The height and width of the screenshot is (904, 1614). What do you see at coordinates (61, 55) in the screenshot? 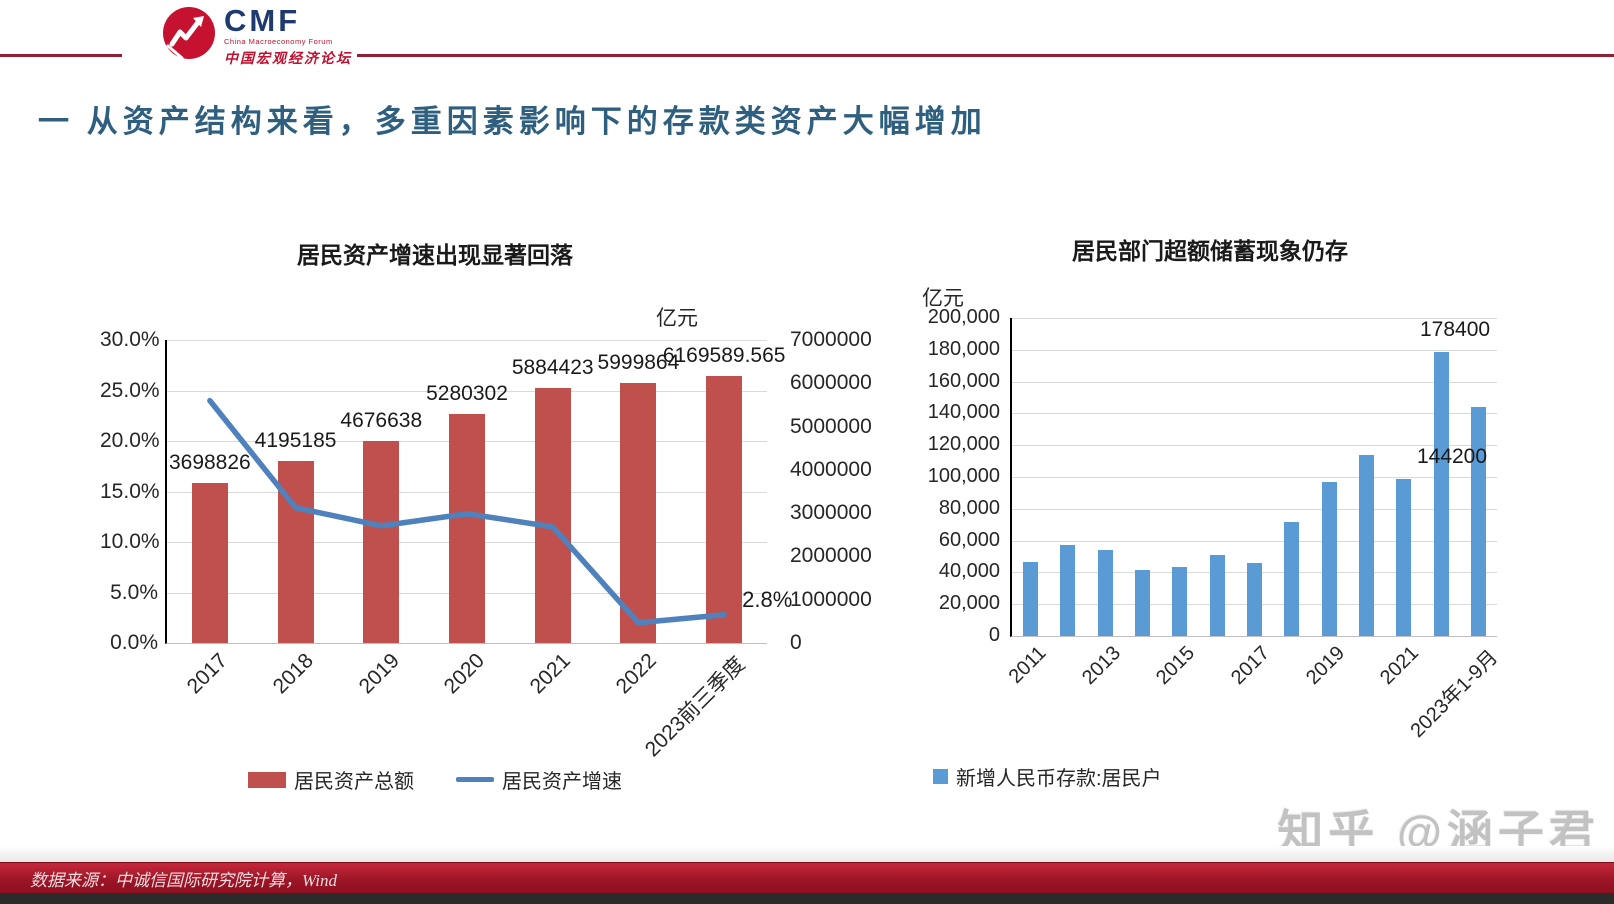
I see `header-rule-left` at bounding box center [61, 55].